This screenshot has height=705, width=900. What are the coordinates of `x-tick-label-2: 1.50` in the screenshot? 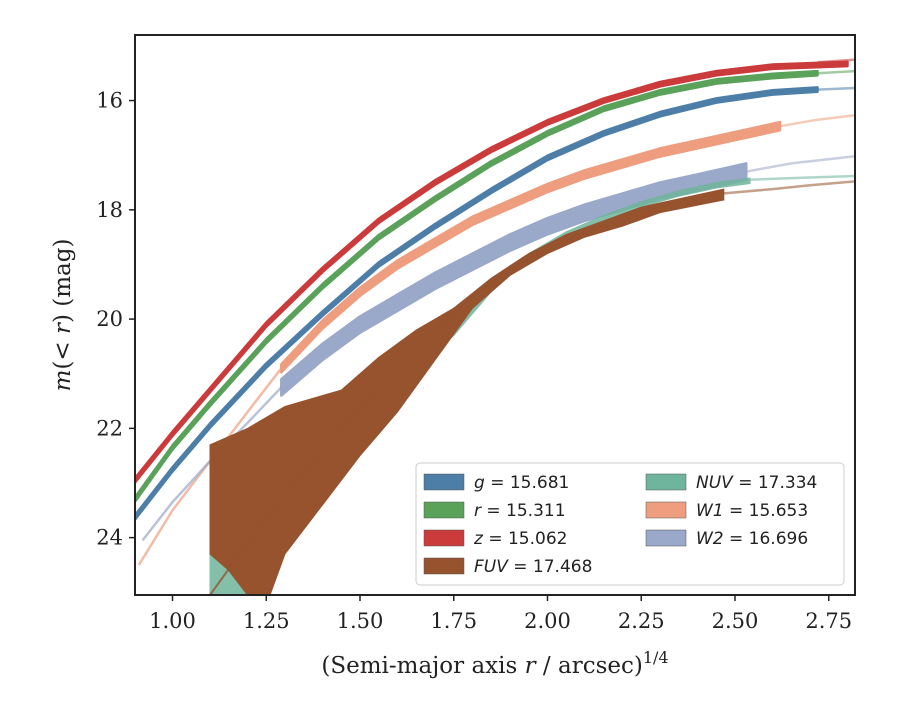 It's located at (360, 621).